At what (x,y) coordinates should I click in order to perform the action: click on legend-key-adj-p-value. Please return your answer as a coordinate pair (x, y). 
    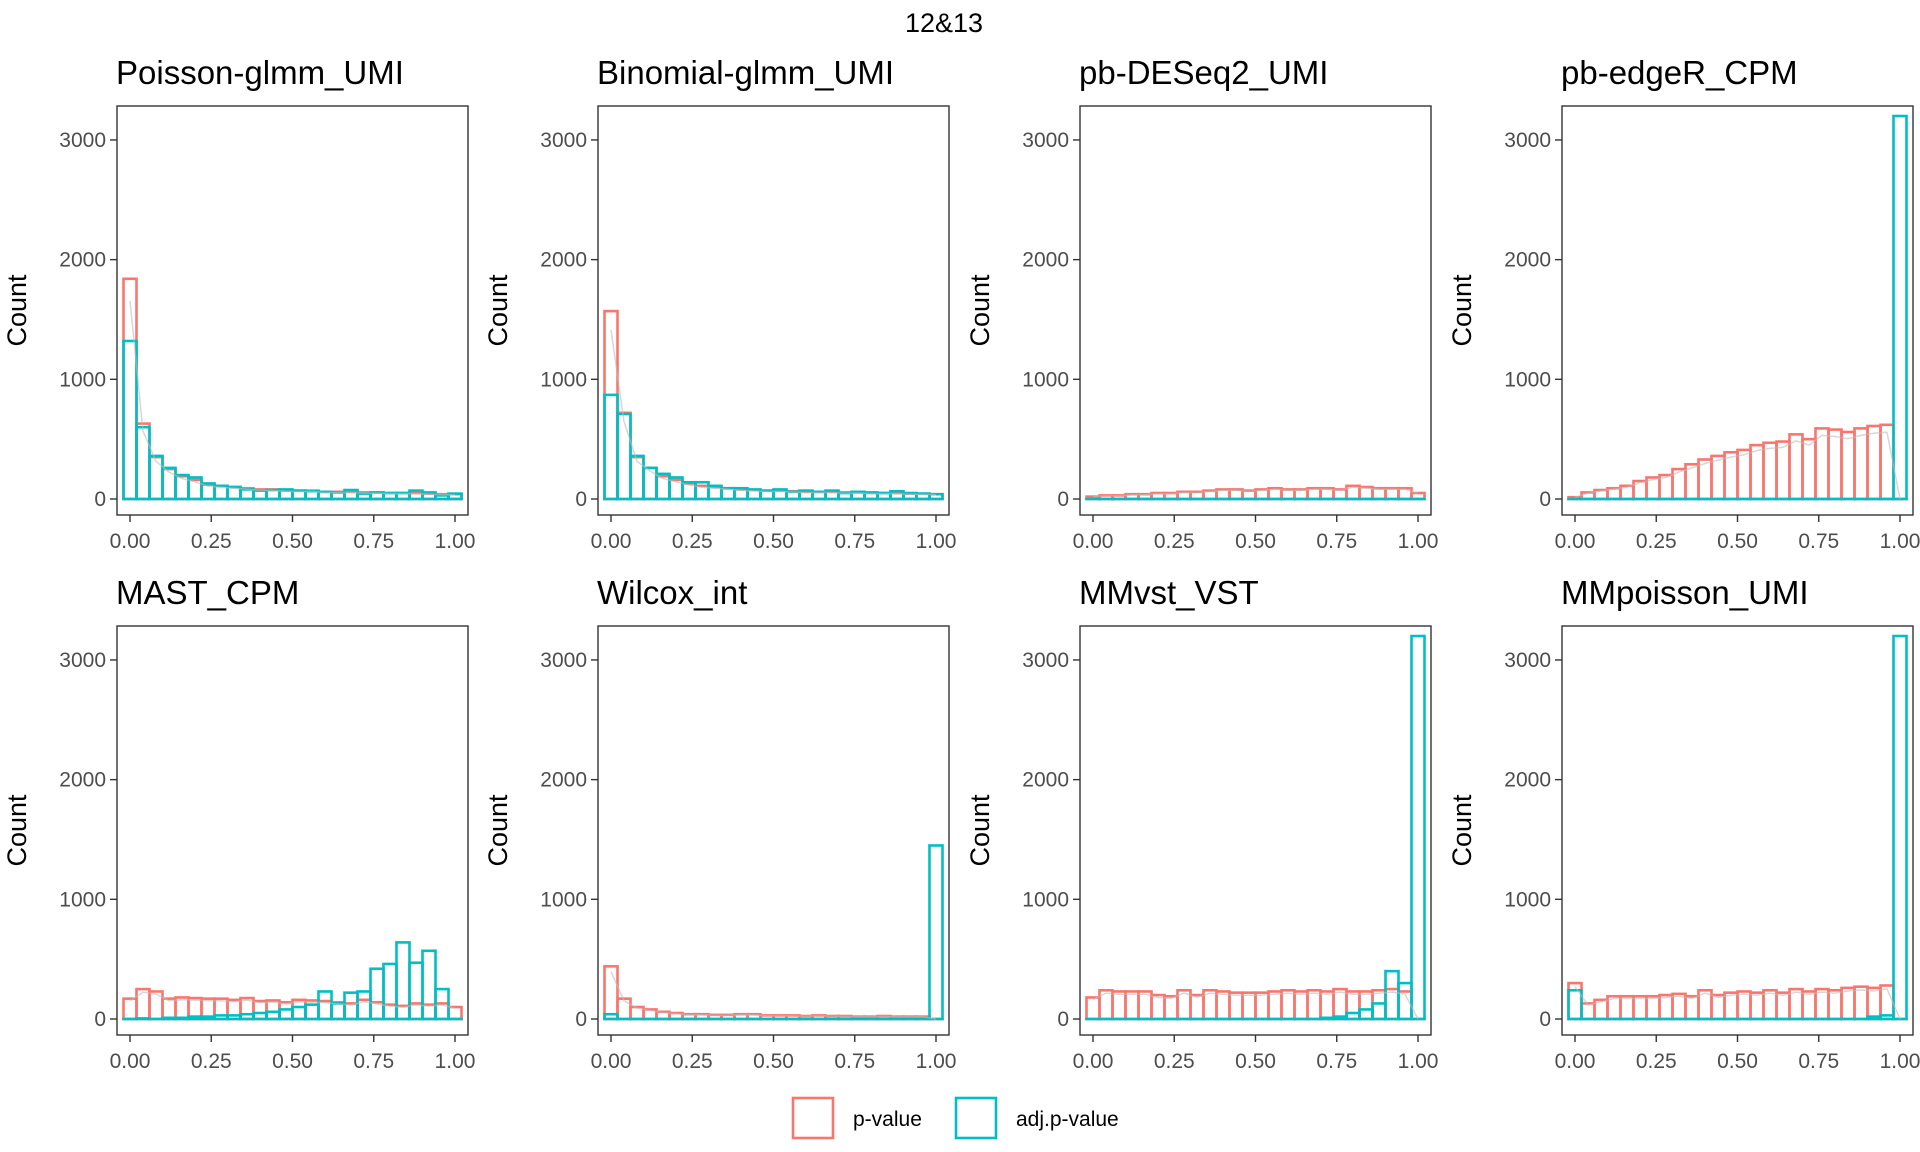
    Looking at the image, I should click on (976, 1118).